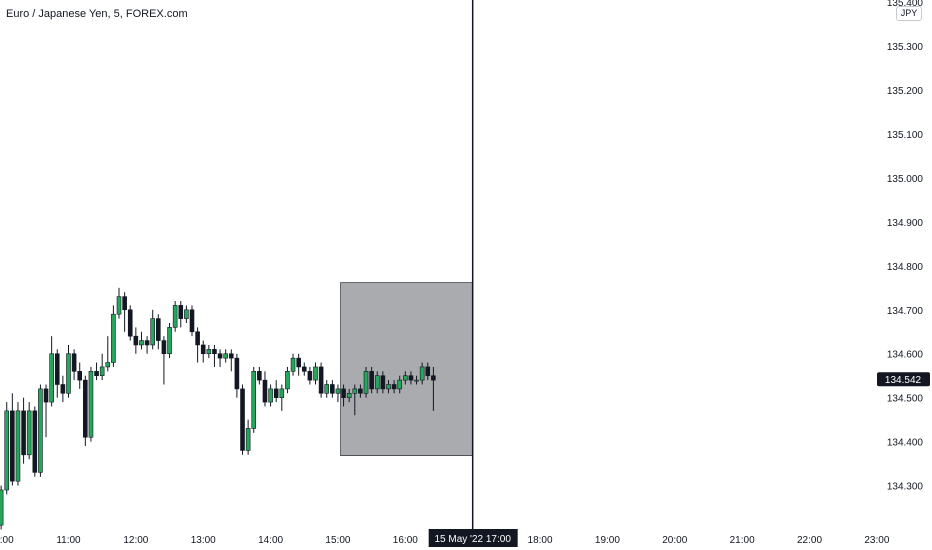 The width and height of the screenshot is (932, 550). What do you see at coordinates (68, 540) in the screenshot?
I see `time-tick-label: 11:00` at bounding box center [68, 540].